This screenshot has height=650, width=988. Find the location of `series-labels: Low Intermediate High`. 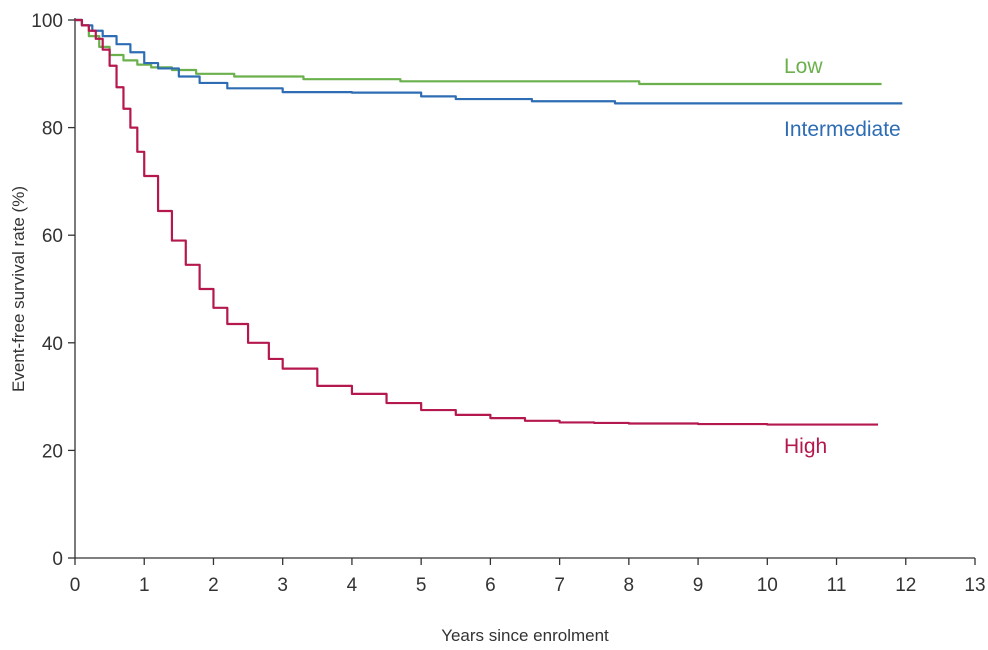

series-labels: Low Intermediate High is located at coordinates (842, 256).